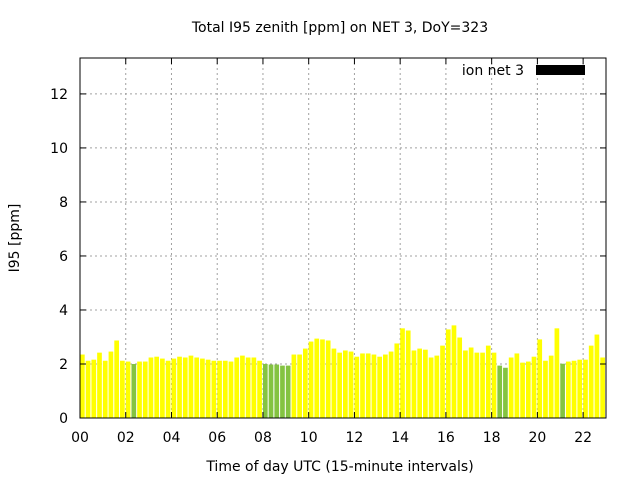  Describe the element at coordinates (59, 149) in the screenshot. I see `y-tick-label: 10` at that location.